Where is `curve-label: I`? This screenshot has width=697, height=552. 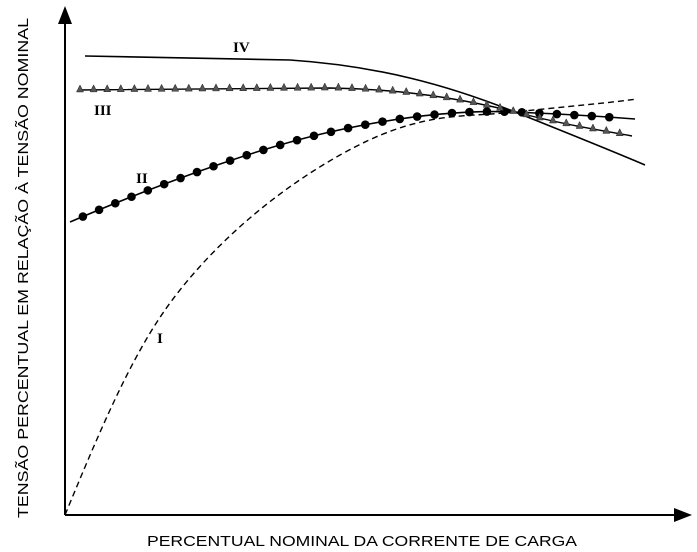 curve-label: I is located at coordinates (160, 339).